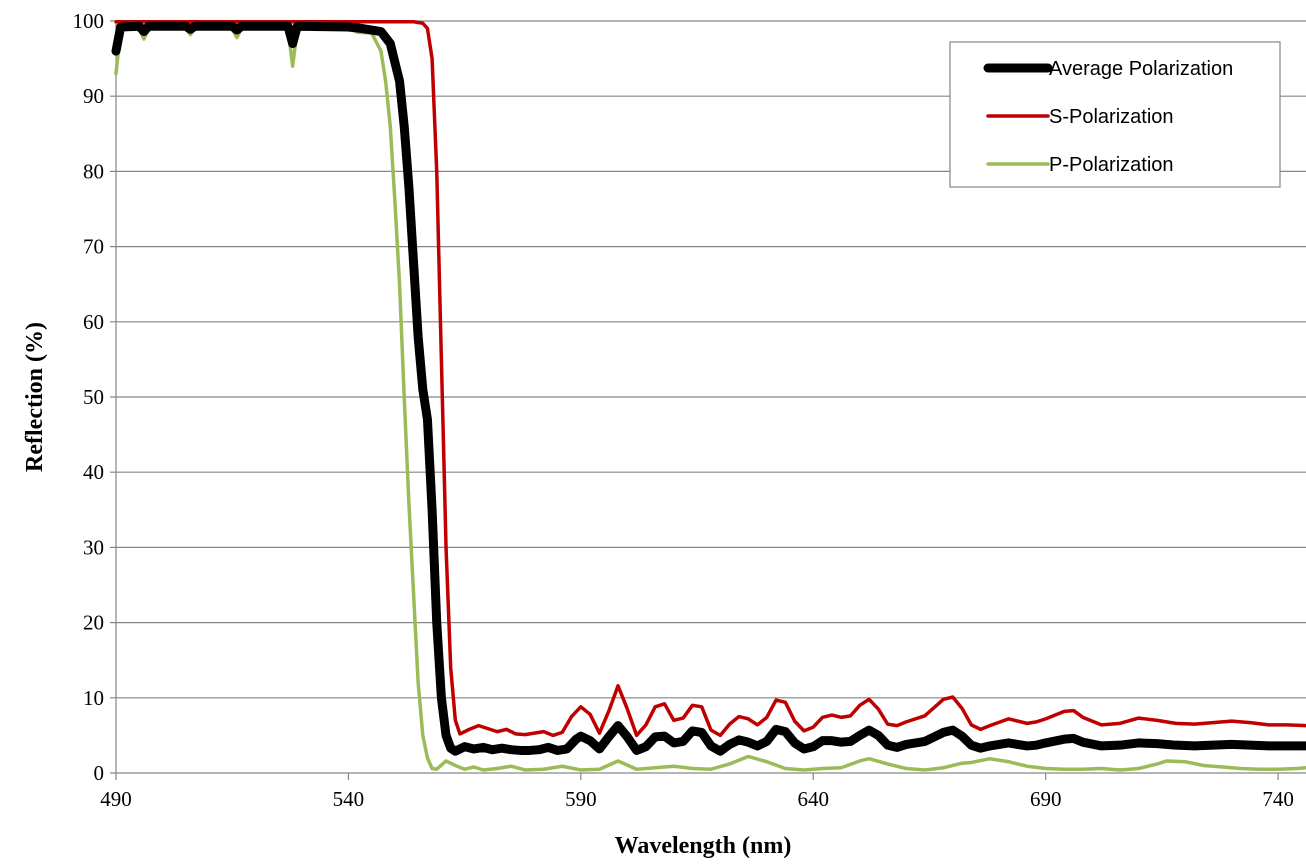 This screenshot has width=1306, height=865. Describe the element at coordinates (93, 397) in the screenshot. I see `y-tick-label: 50` at that location.